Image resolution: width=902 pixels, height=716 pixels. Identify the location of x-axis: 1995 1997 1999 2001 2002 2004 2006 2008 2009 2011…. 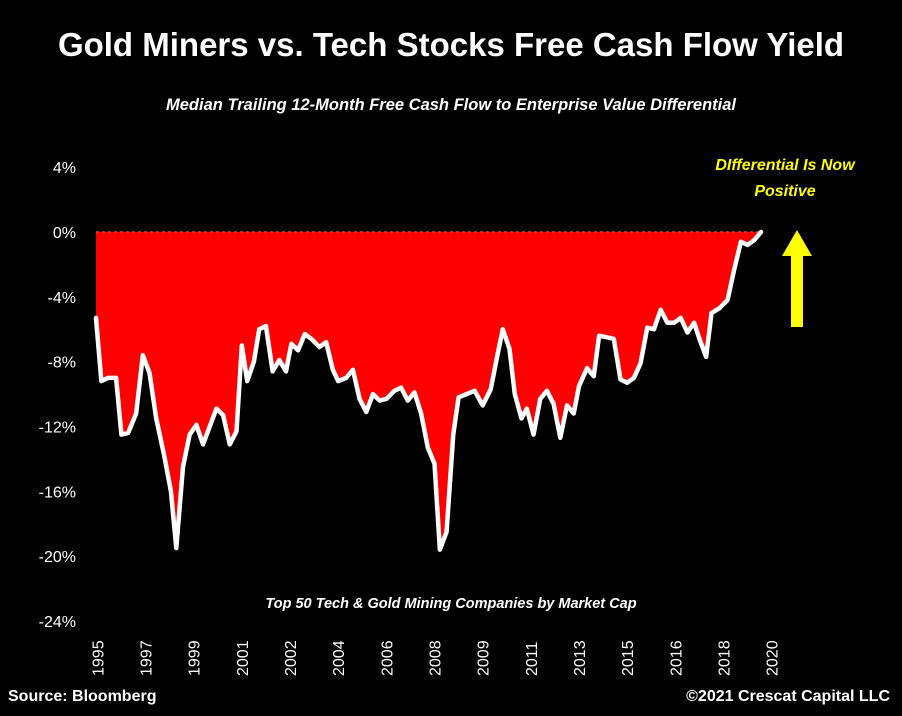
(435, 658).